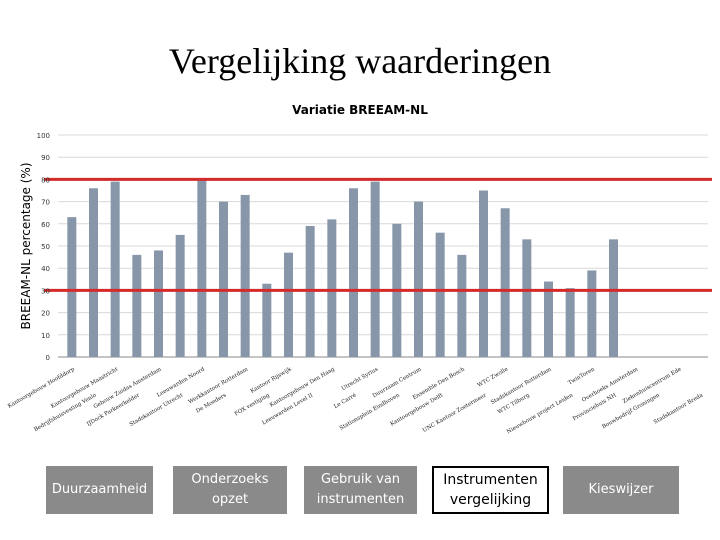 Image resolution: width=720 pixels, height=540 pixels. What do you see at coordinates (41, 387) in the screenshot?
I see `x-tick-label: Kantoorgebouw Hoofddorp` at bounding box center [41, 387].